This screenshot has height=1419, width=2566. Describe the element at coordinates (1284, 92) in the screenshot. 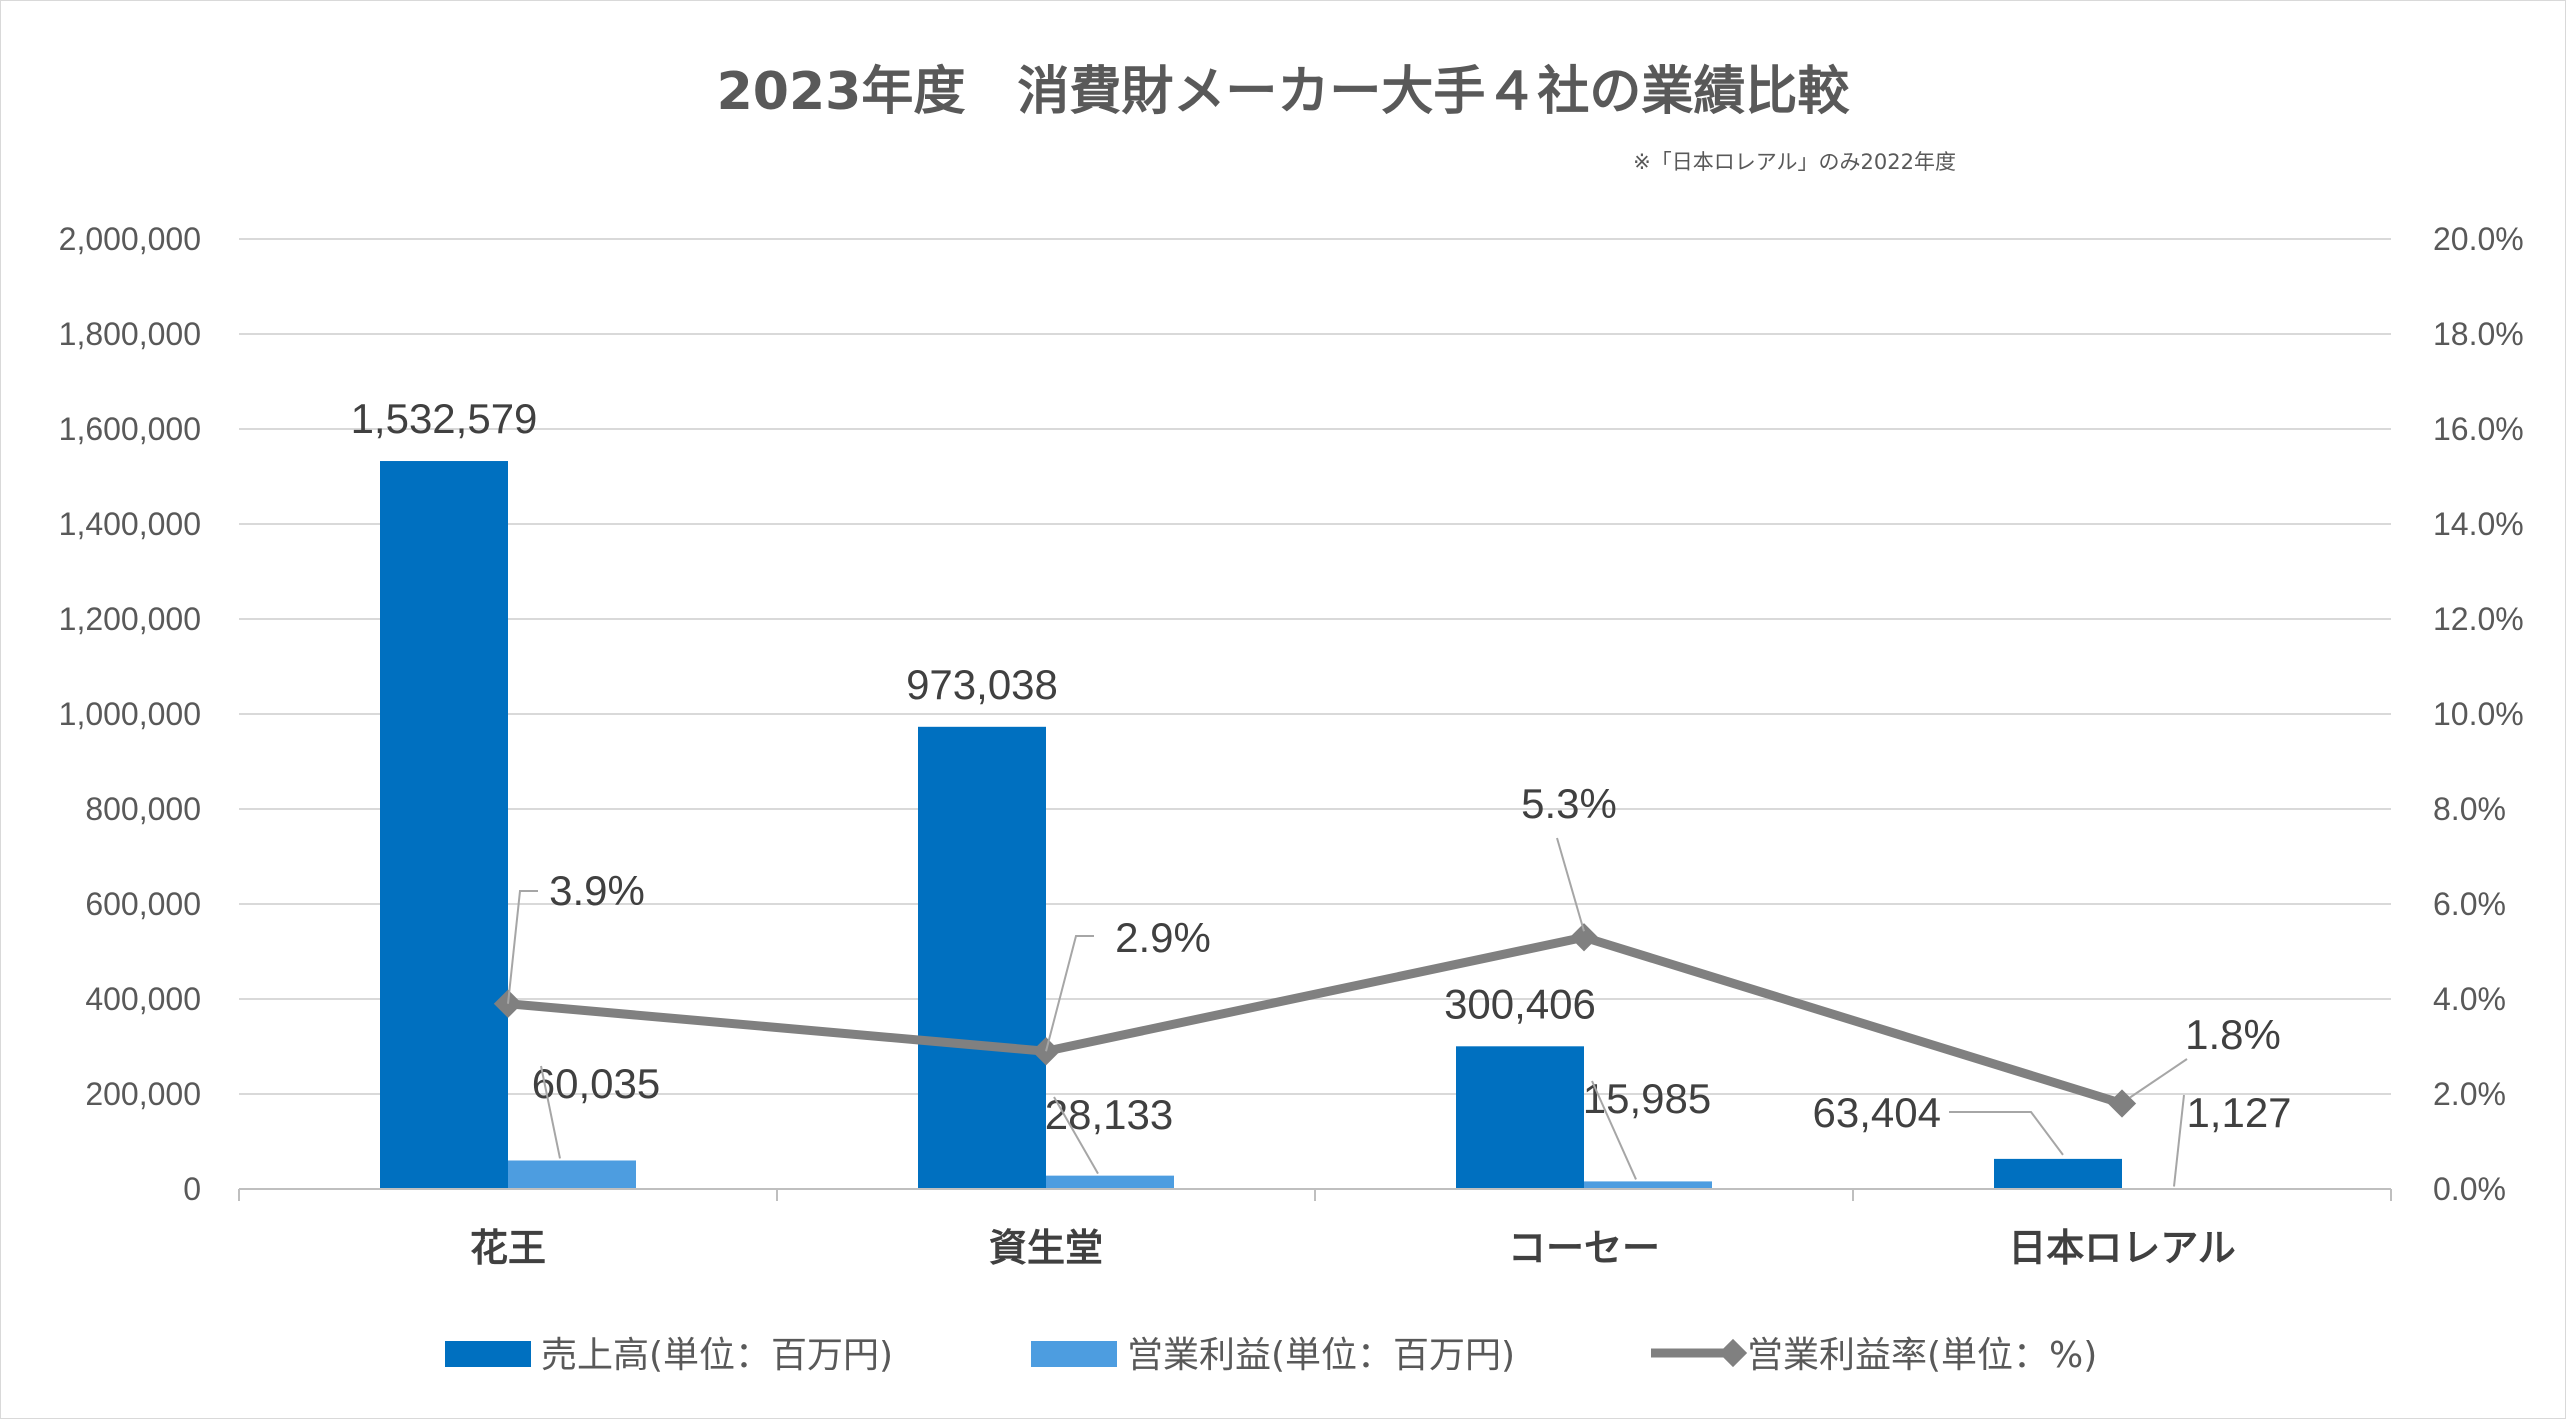

I see `chart-title: 2023年度 消費財メーカー大手４社の業績比較` at that location.